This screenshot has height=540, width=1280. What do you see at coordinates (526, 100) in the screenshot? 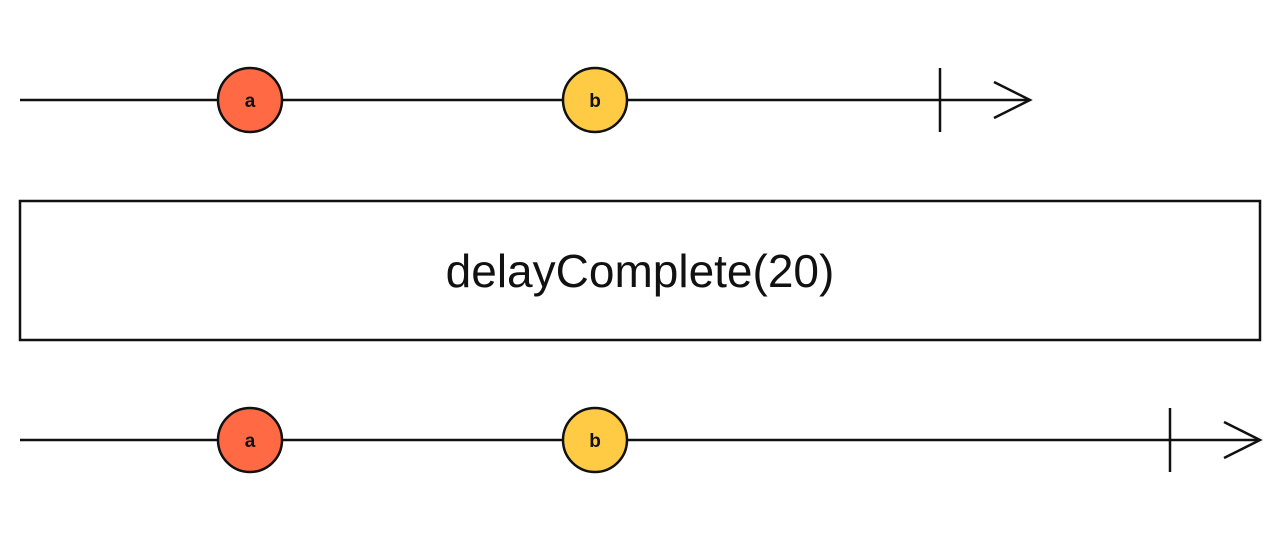
I see `input-timeline: a b` at bounding box center [526, 100].